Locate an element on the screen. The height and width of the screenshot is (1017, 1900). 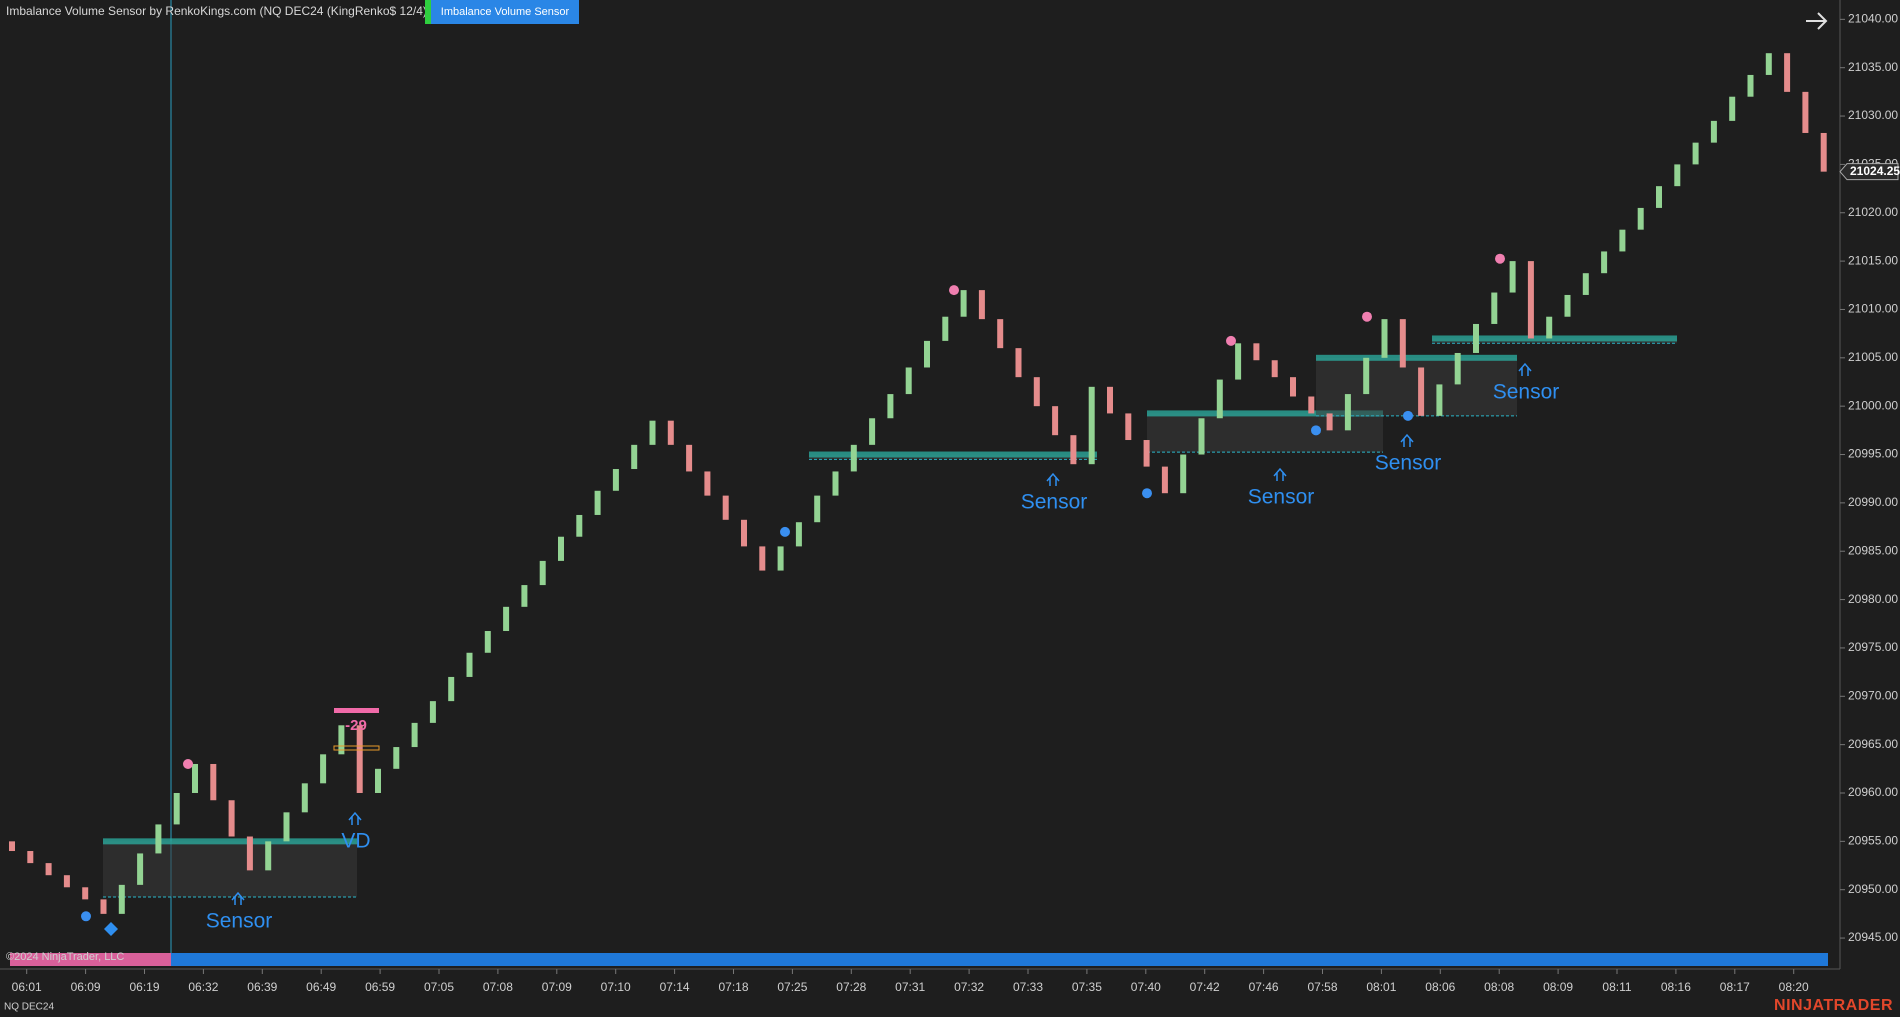
instrument: NQ DEC24 is located at coordinates (29, 1007).